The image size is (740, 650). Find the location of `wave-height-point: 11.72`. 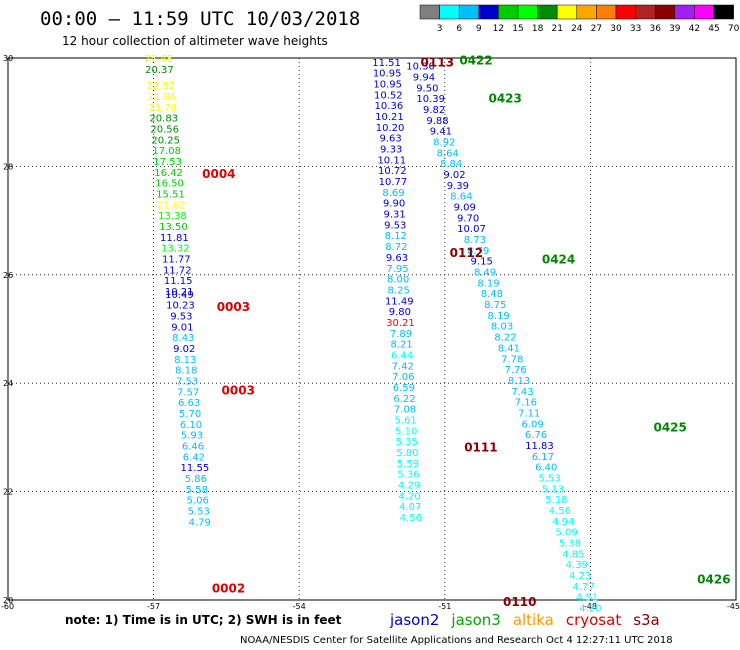

wave-height-point: 11.72 is located at coordinates (177, 270).